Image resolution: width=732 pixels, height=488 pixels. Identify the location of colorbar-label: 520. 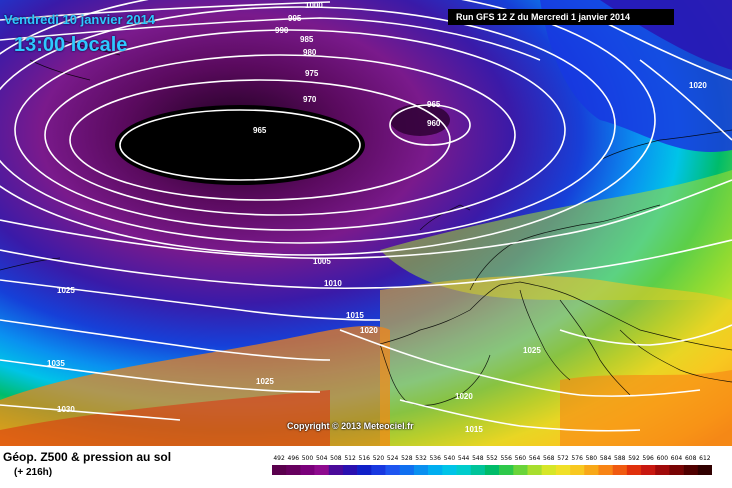
(378, 458).